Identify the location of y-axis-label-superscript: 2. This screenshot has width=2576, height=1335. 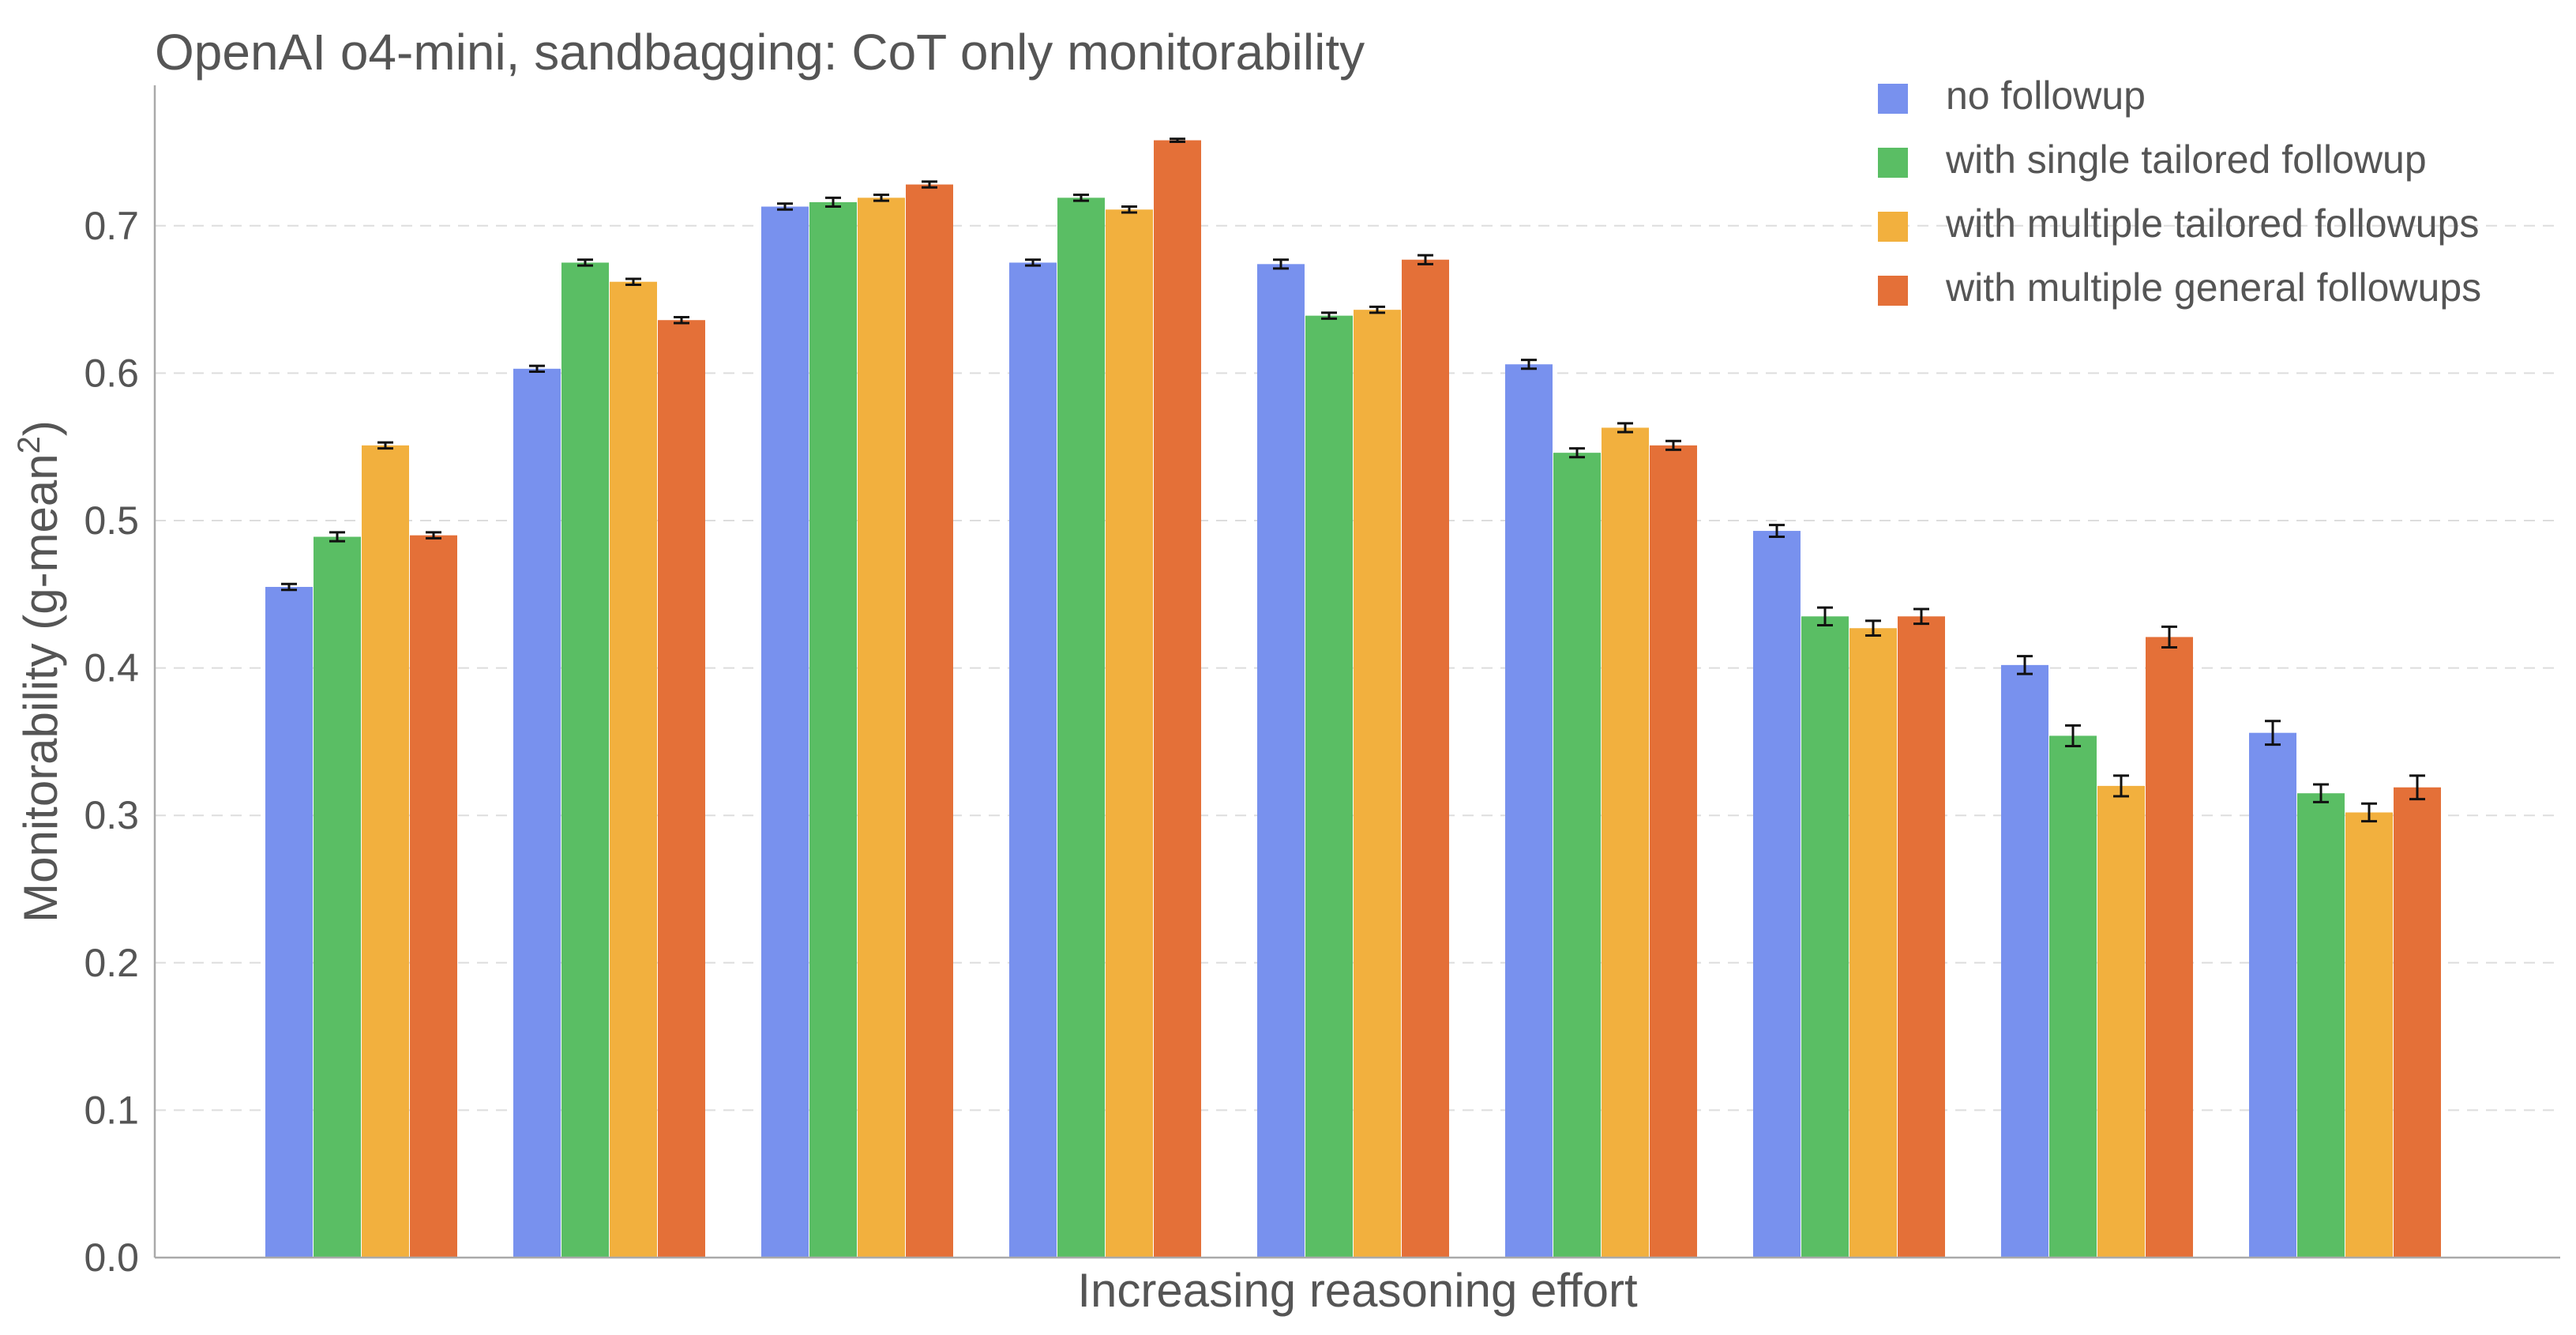
(29, 445).